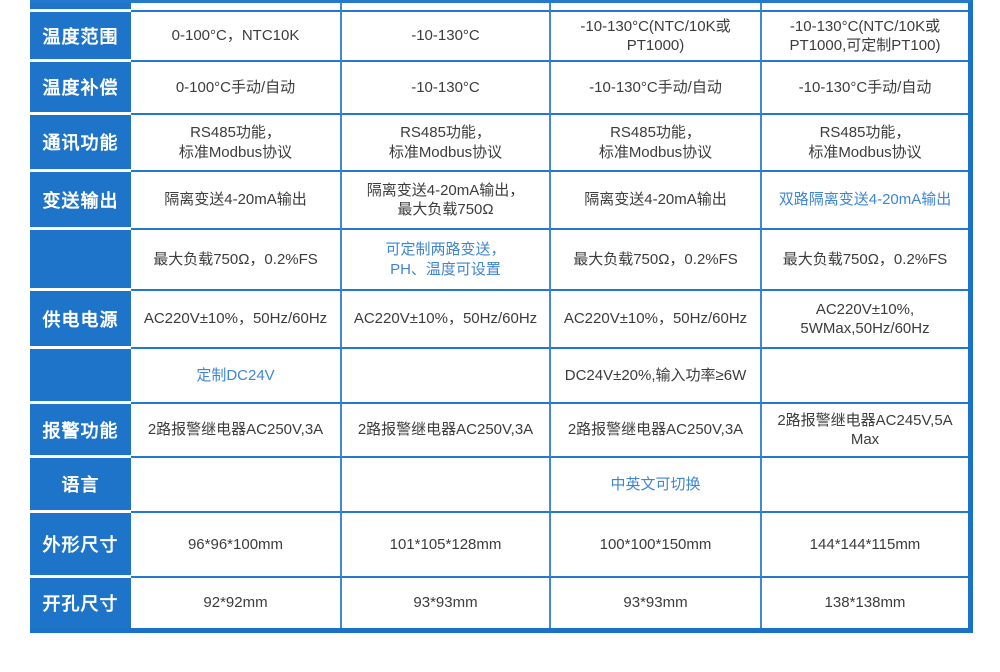  I want to click on spec-cell: 144*144*115mm, so click(865, 545).